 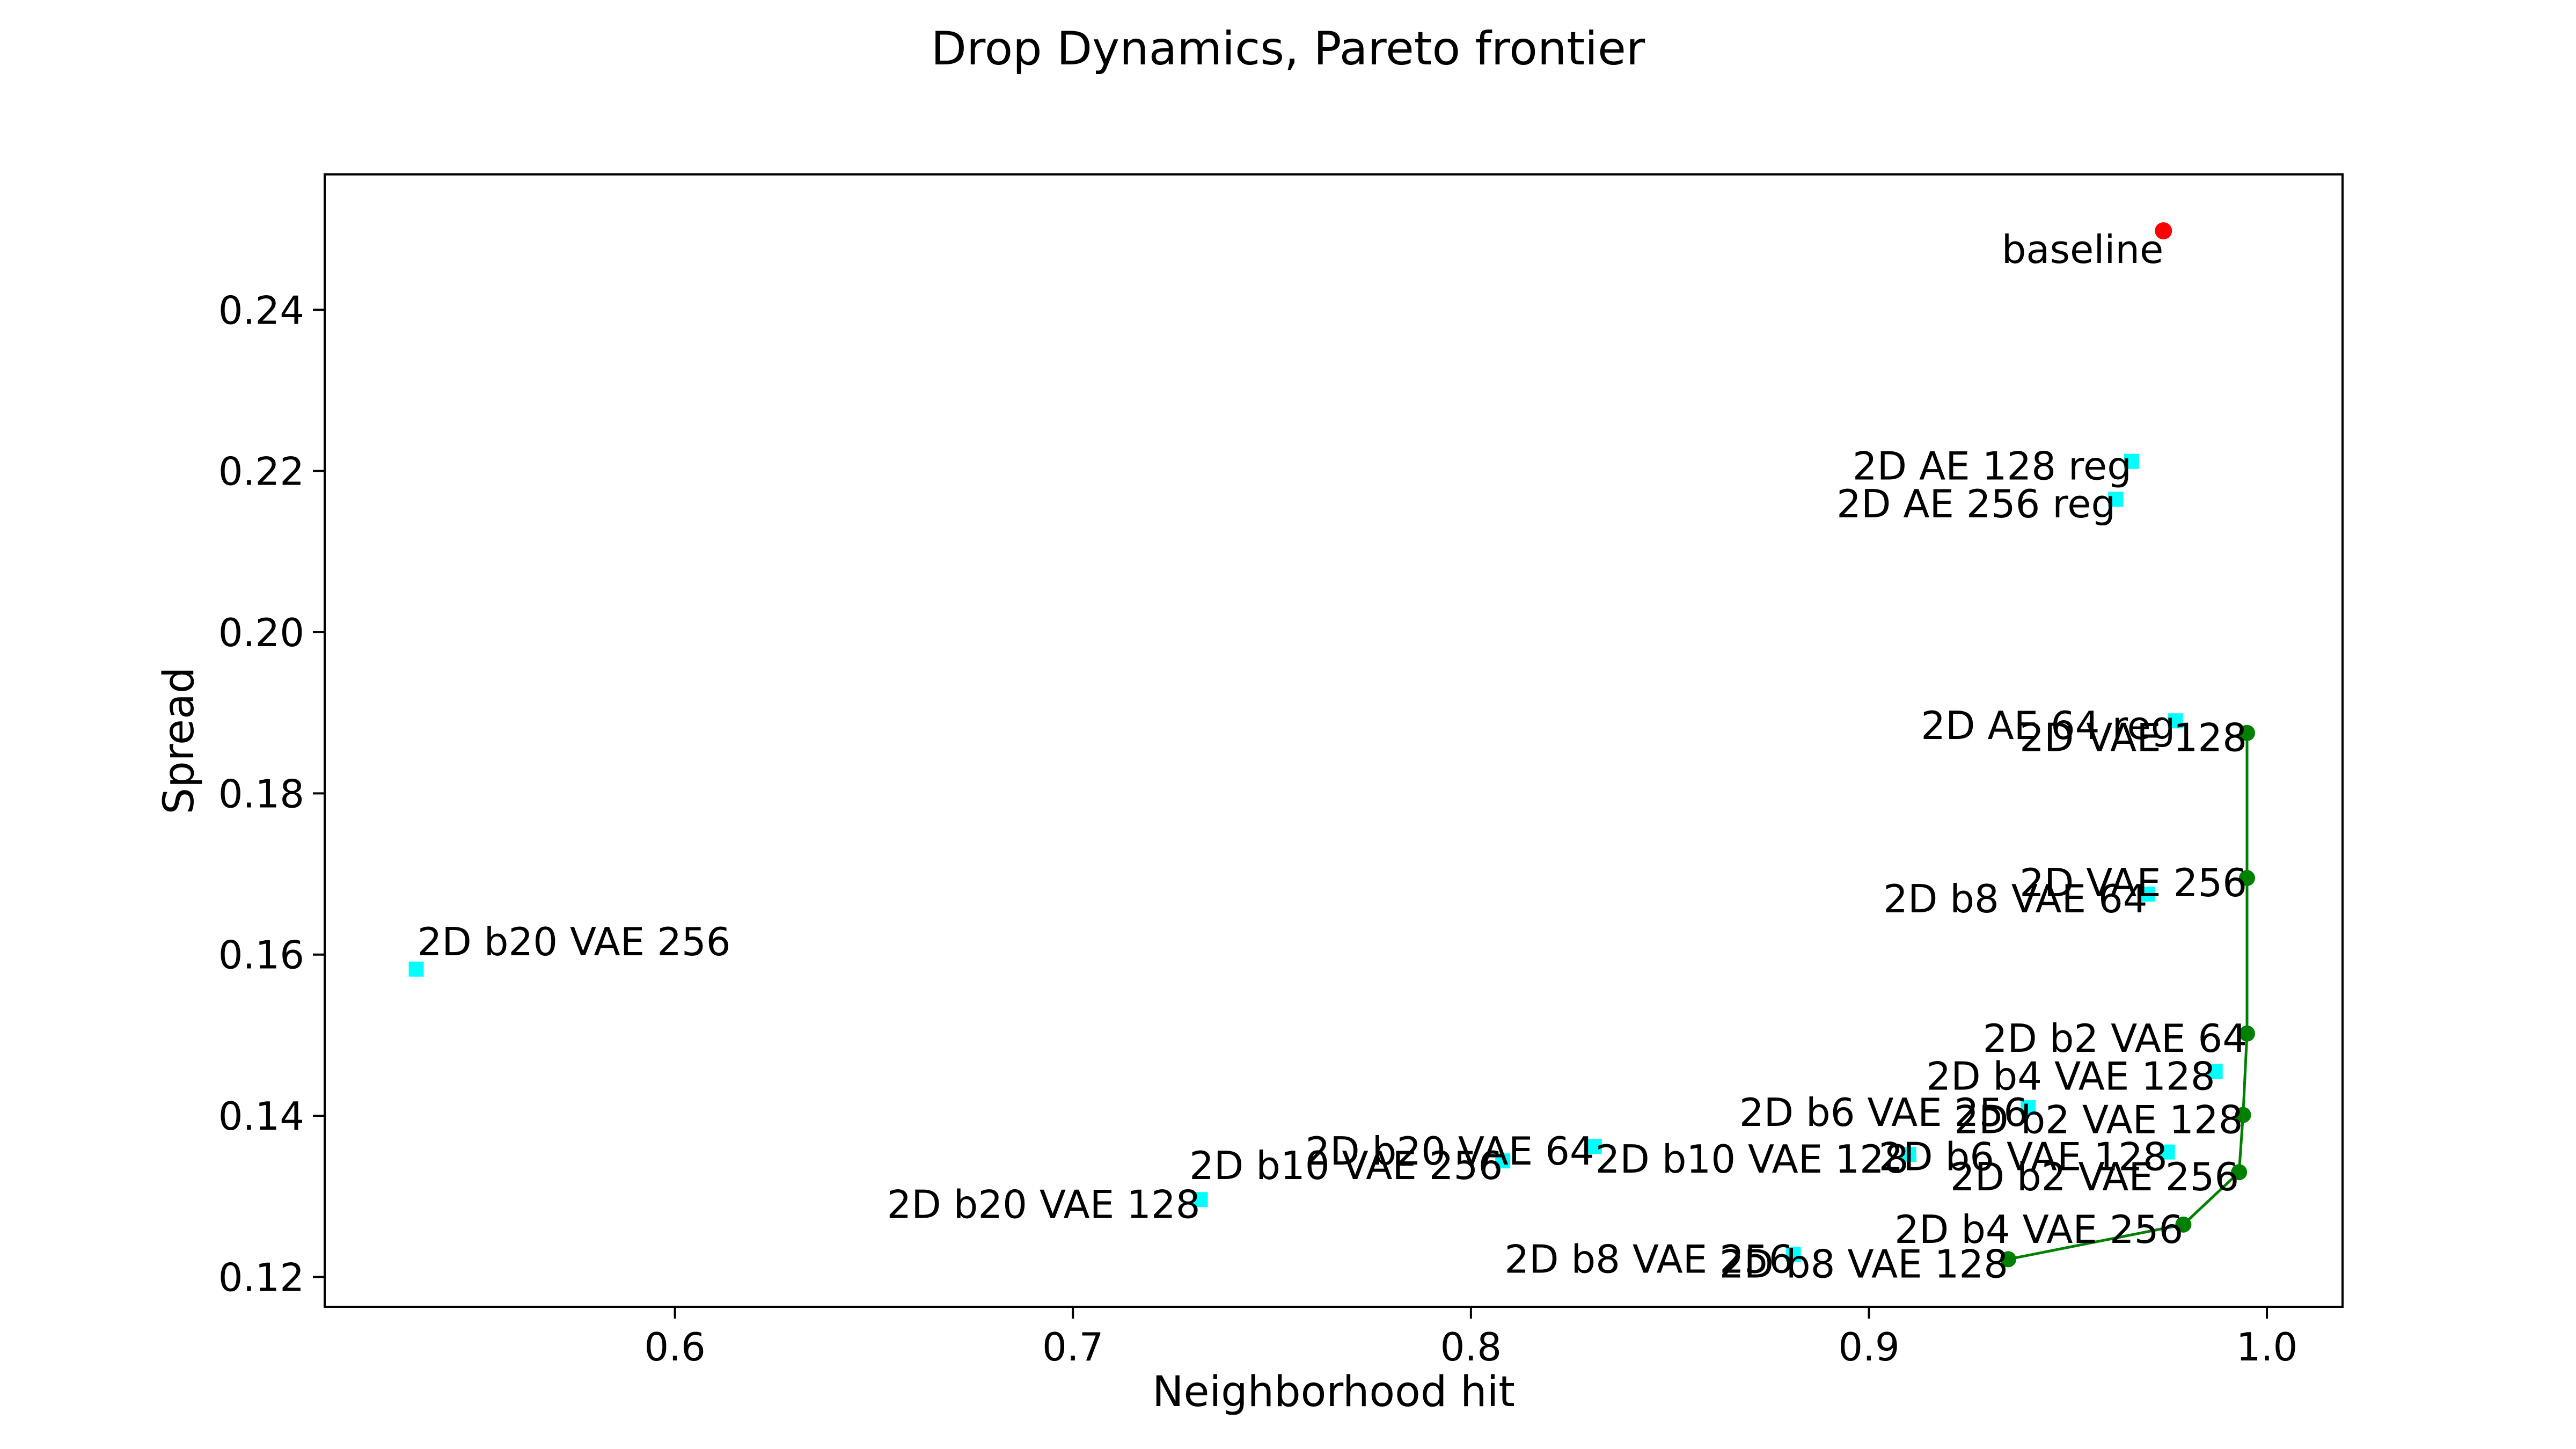 What do you see at coordinates (179, 741) in the screenshot?
I see `y-axis-title: Spread` at bounding box center [179, 741].